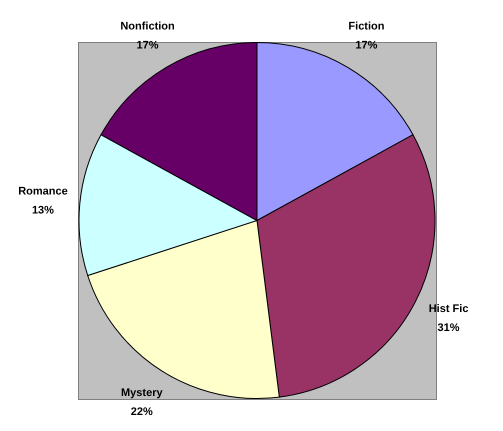 The width and height of the screenshot is (503, 431). Describe the element at coordinates (142, 412) in the screenshot. I see `data-label: 22%` at that location.